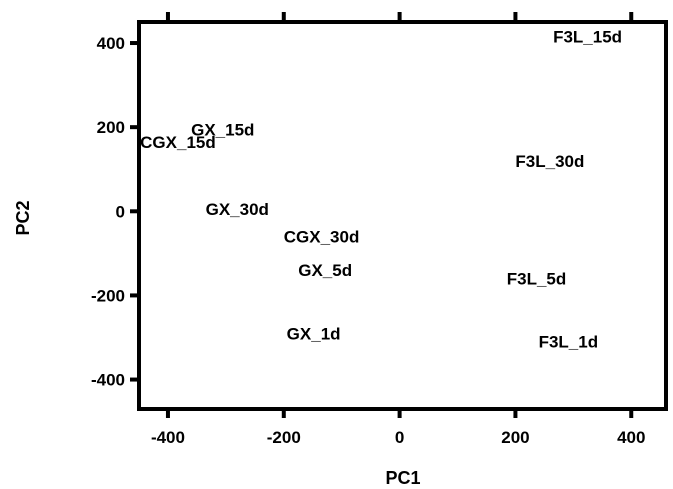 This screenshot has width=673, height=489. I want to click on data-point-label: F3L_5d, so click(537, 279).